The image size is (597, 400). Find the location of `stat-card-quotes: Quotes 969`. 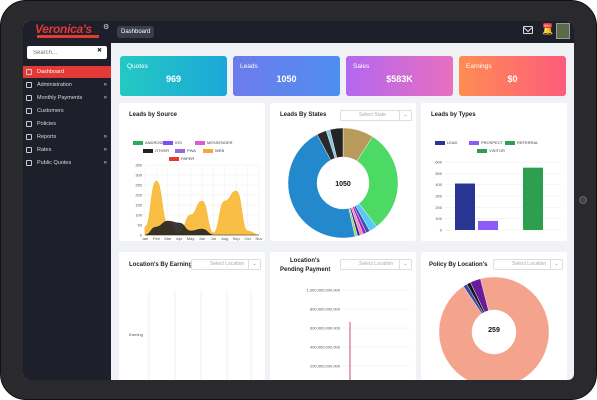

stat-card-quotes: Quotes 969 is located at coordinates (173, 76).